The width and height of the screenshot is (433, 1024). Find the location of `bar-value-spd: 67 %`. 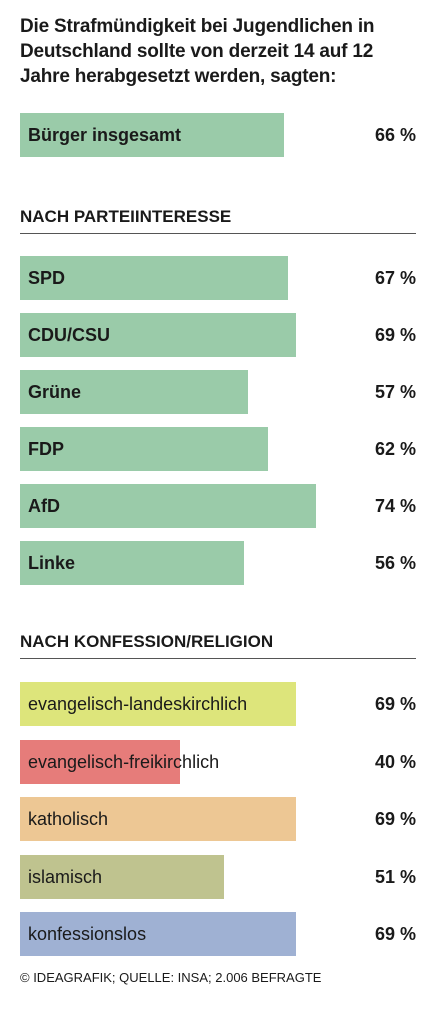

bar-value-spd: 67 % is located at coordinates (395, 278).